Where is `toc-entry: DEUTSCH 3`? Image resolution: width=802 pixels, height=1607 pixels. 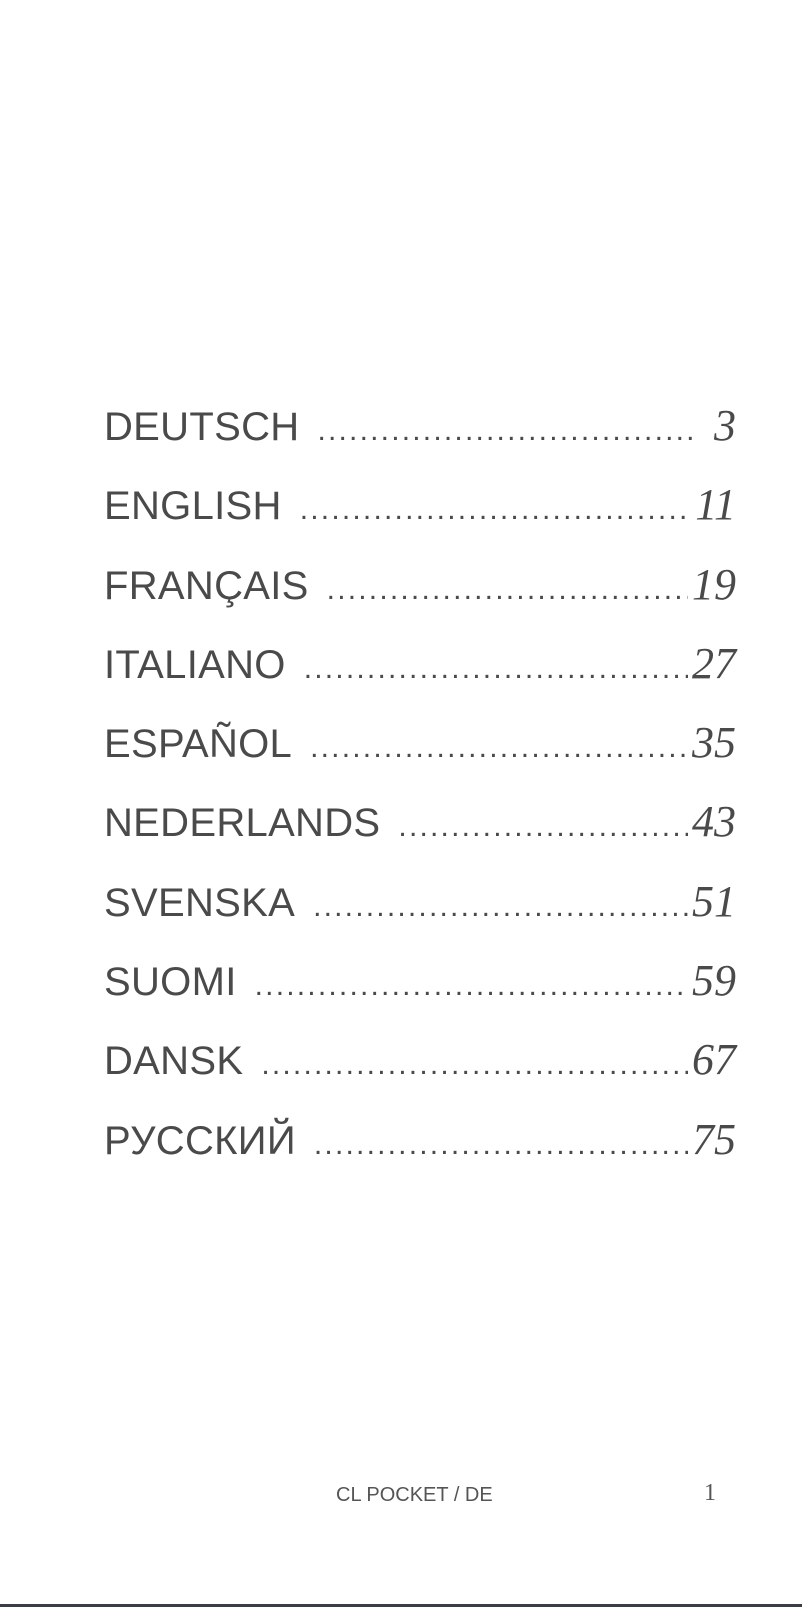
toc-entry: DEUTSCH 3 is located at coordinates (420, 433).